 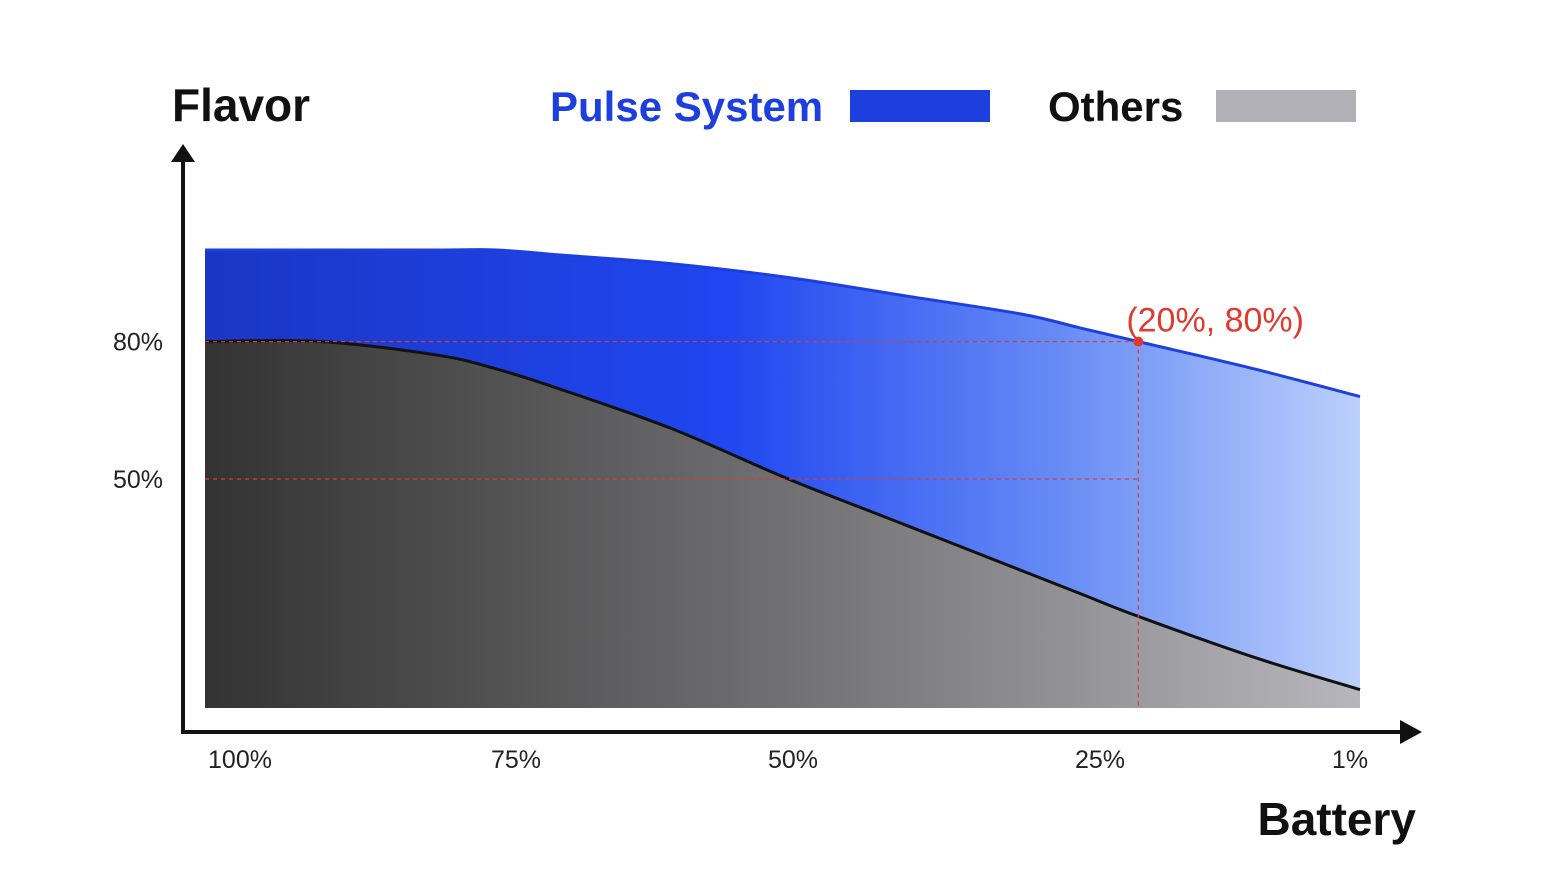 What do you see at coordinates (138, 480) in the screenshot?
I see `y-tick-label: 50%` at bounding box center [138, 480].